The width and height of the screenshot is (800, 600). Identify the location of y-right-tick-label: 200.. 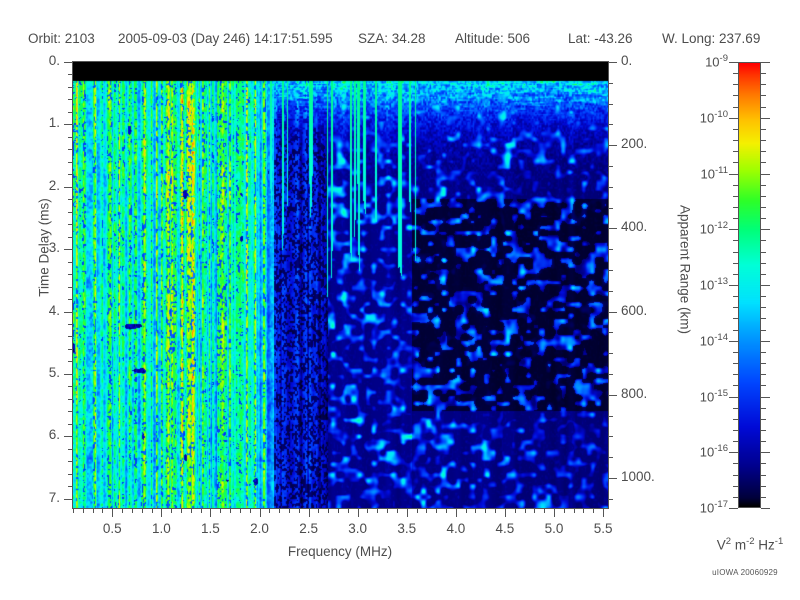
(634, 144).